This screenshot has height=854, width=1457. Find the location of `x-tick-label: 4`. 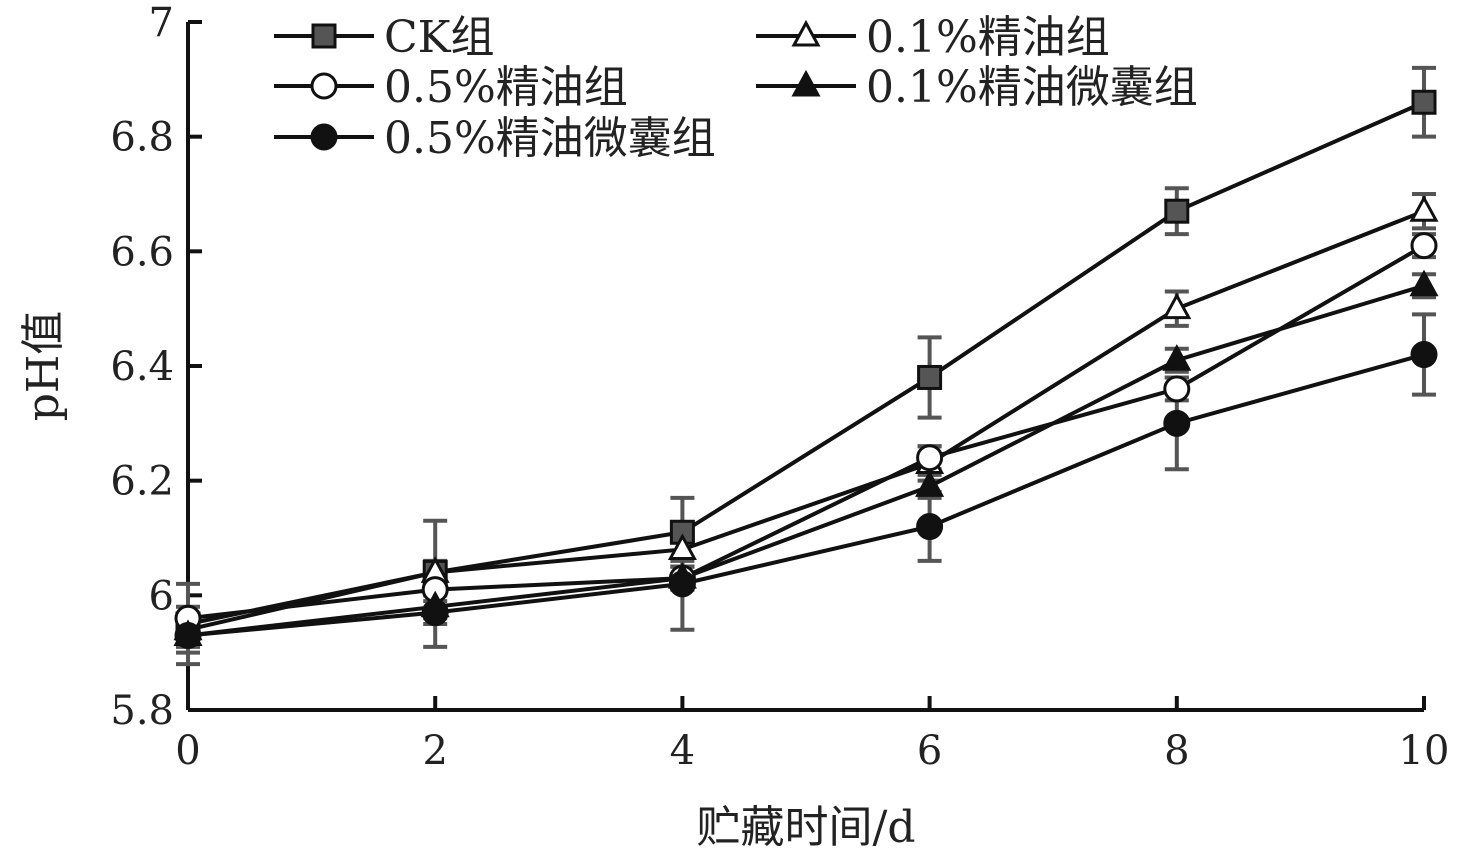

x-tick-label: 4 is located at coordinates (682, 751).